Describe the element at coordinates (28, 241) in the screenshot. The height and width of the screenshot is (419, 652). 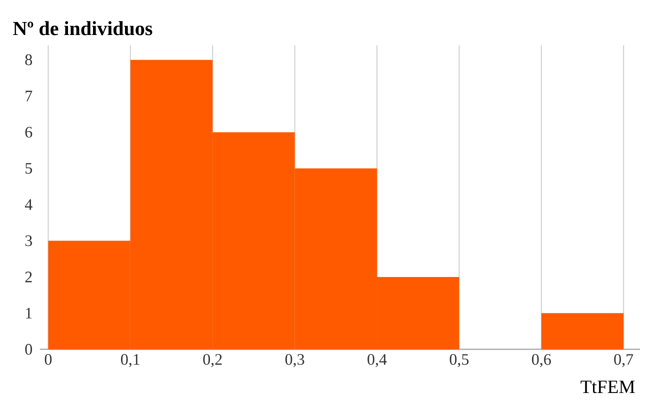
I see `y-tick-label: 3` at that location.